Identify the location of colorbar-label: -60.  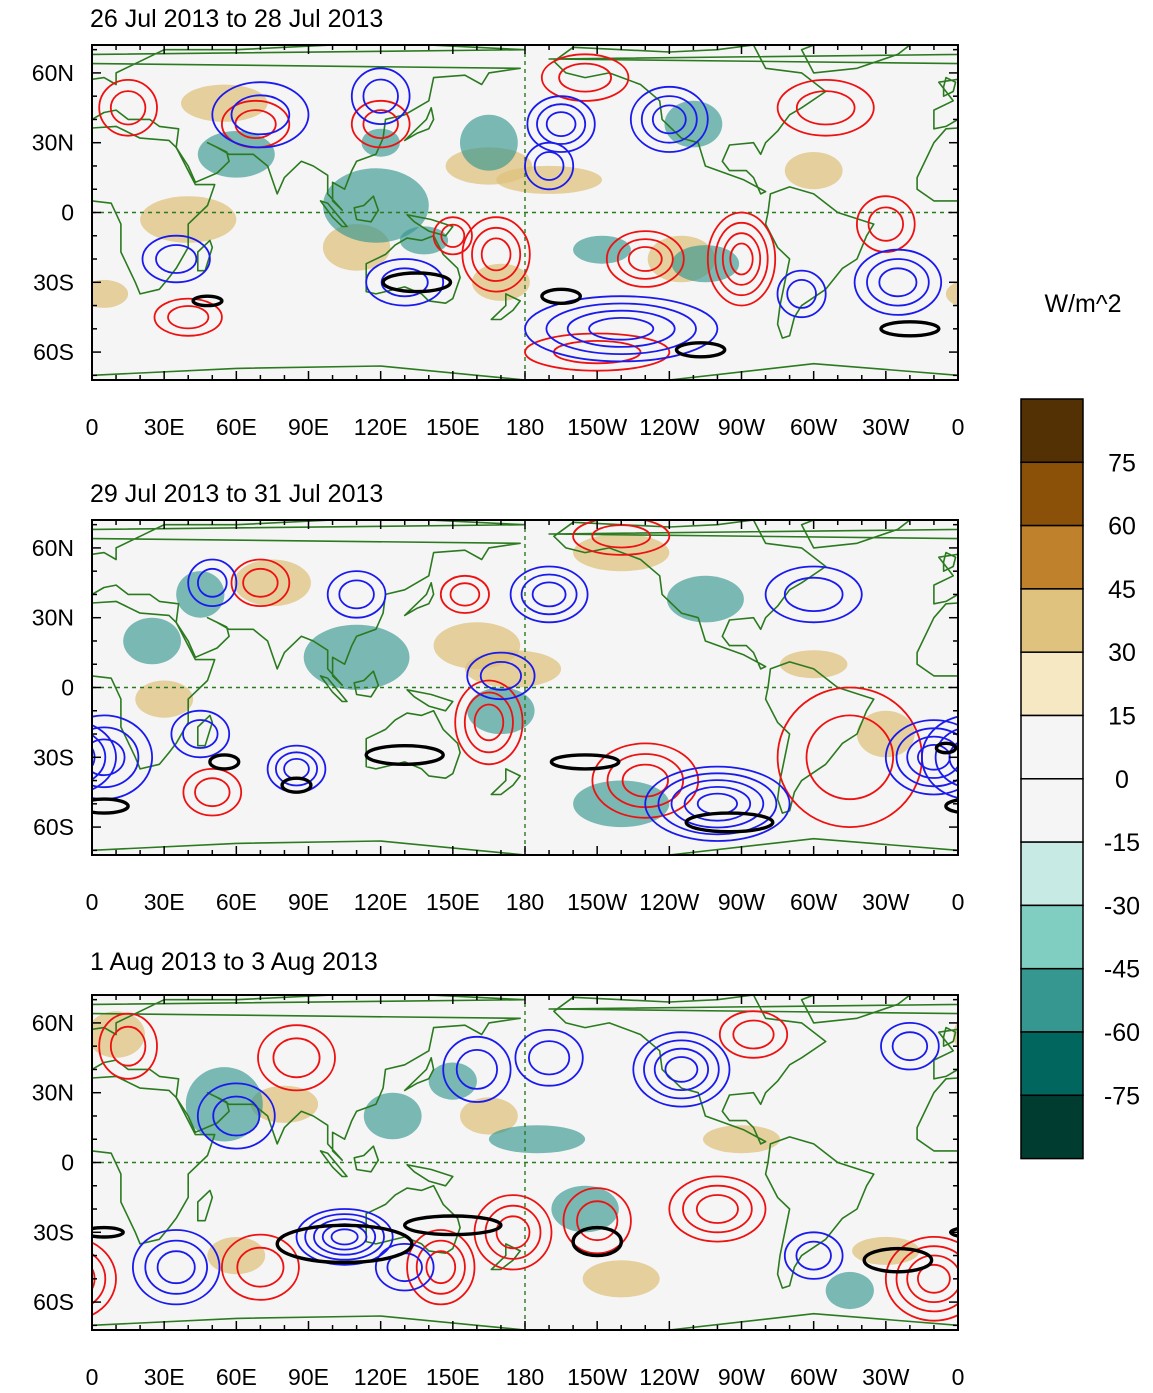
(1122, 1033).